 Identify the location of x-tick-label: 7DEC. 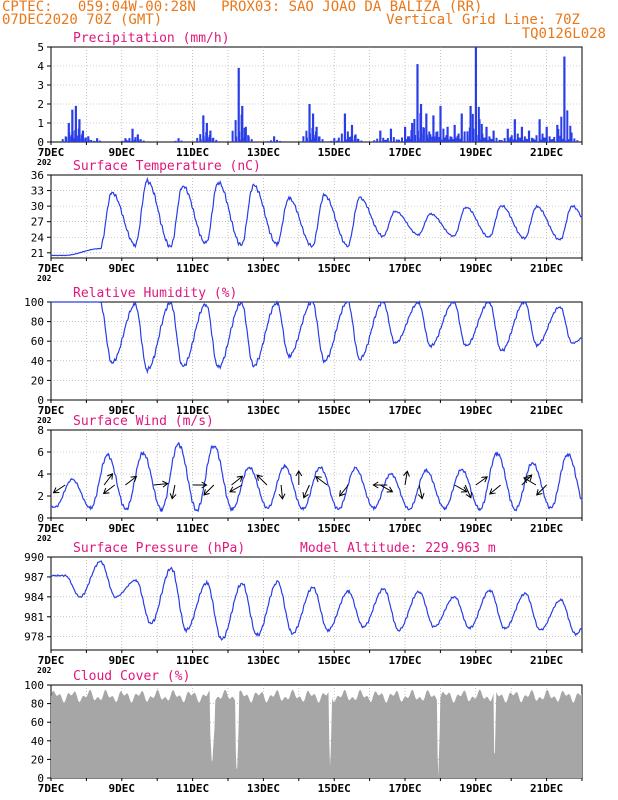
(51, 528).